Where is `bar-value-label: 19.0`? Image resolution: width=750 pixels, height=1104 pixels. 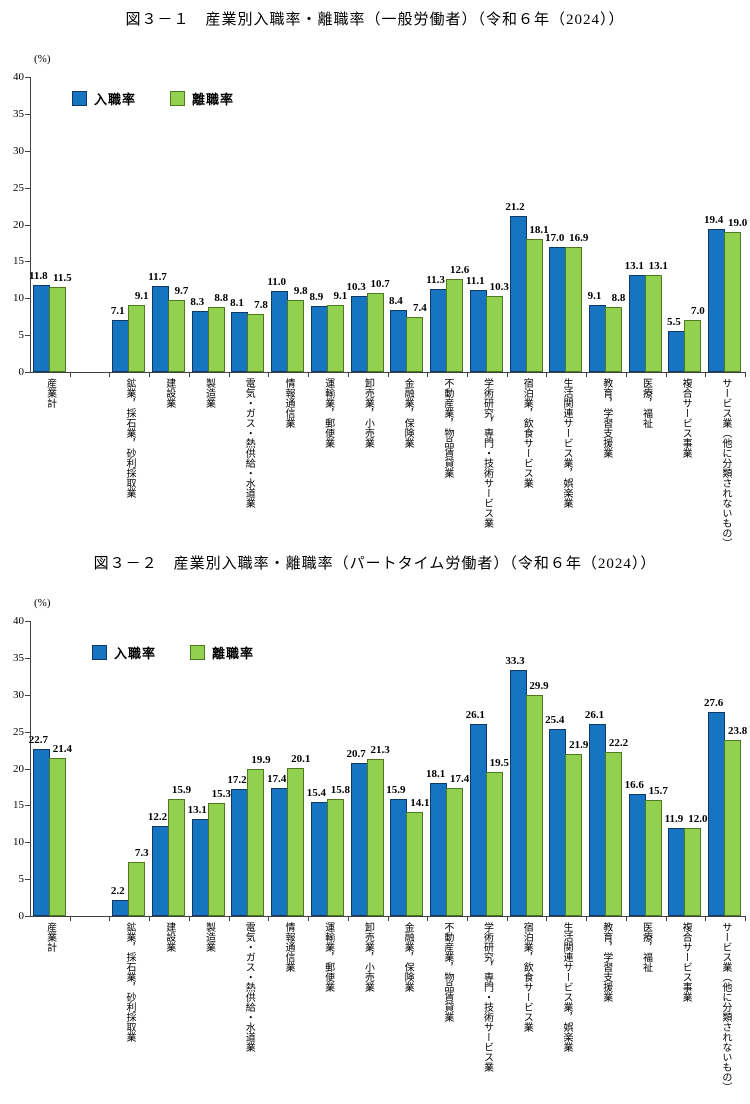
bar-value-label: 19.0 is located at coordinates (738, 222).